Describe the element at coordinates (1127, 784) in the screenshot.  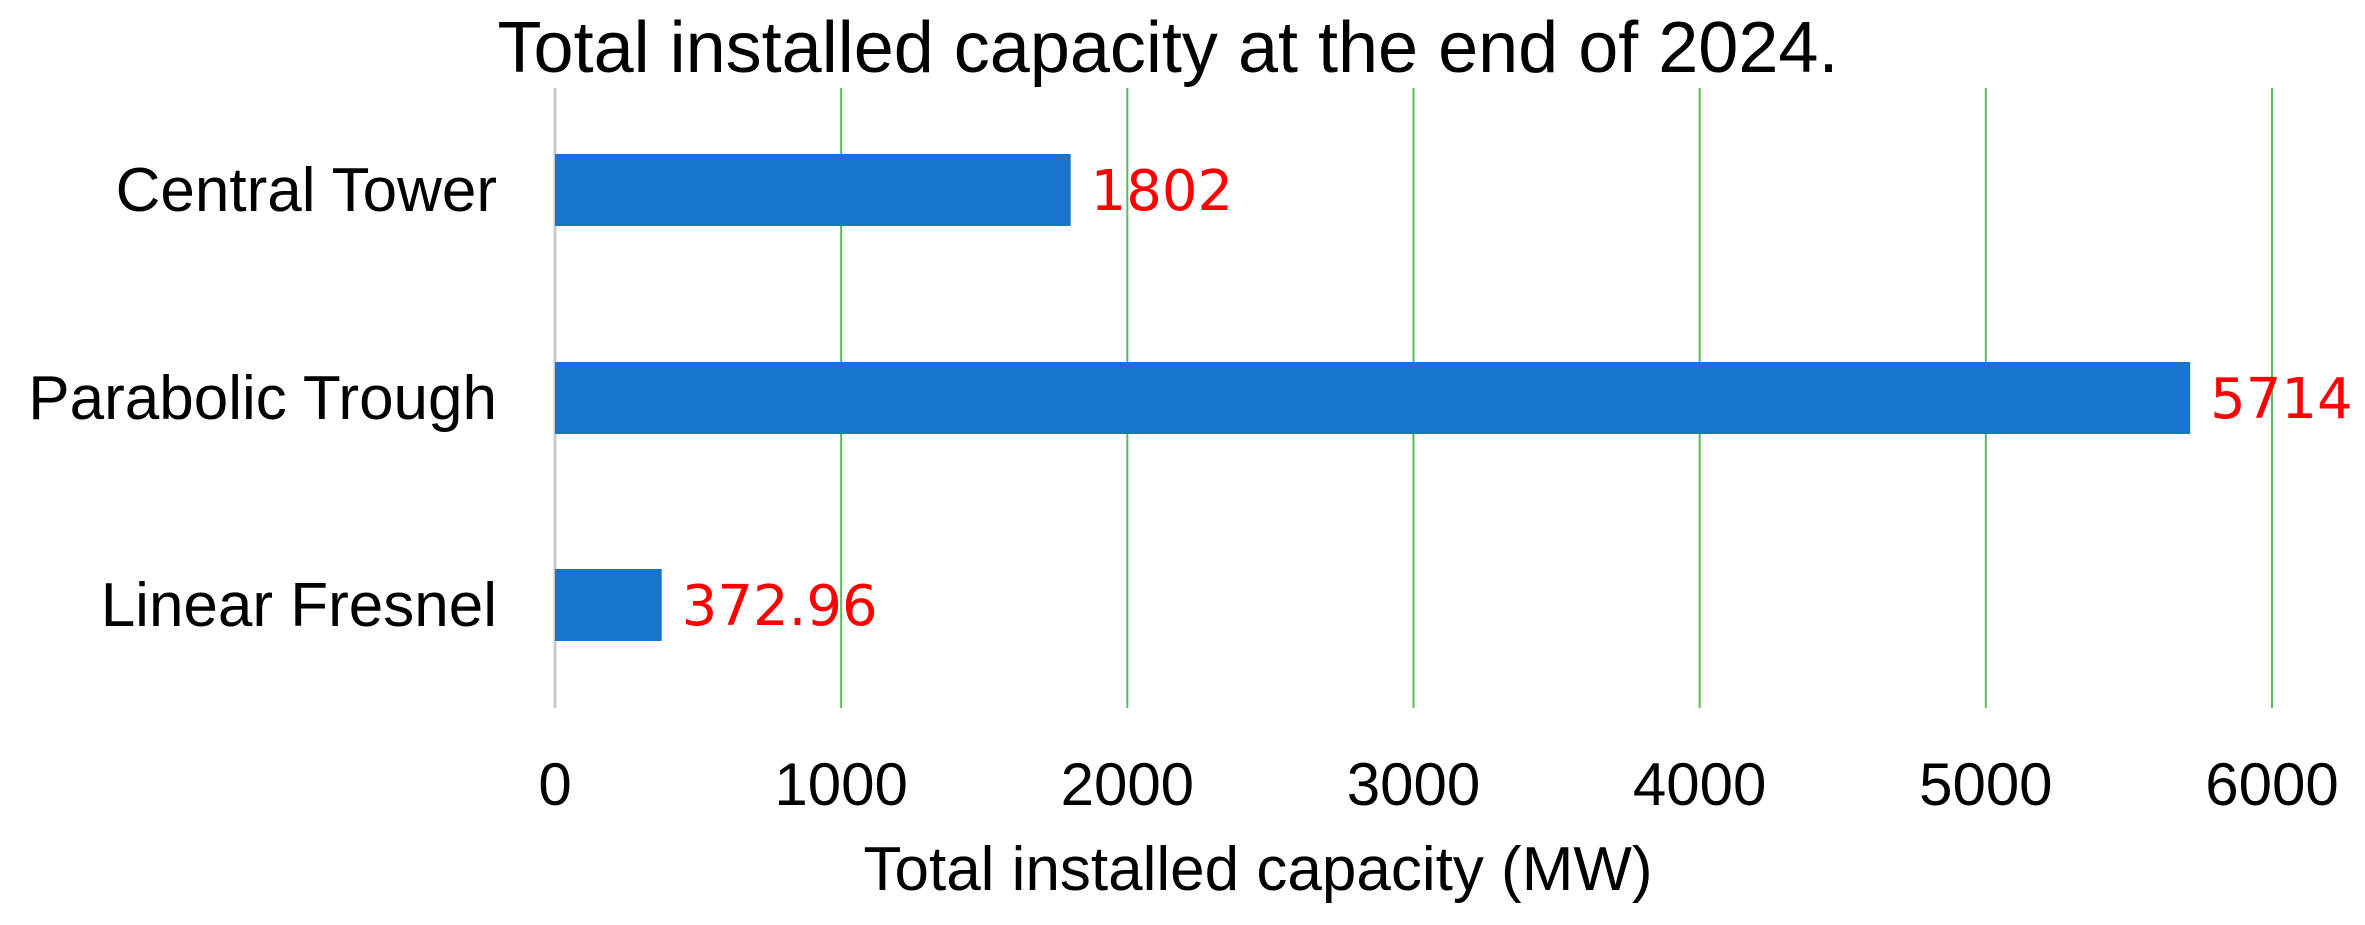
I see `x-tick-label: 2000` at that location.